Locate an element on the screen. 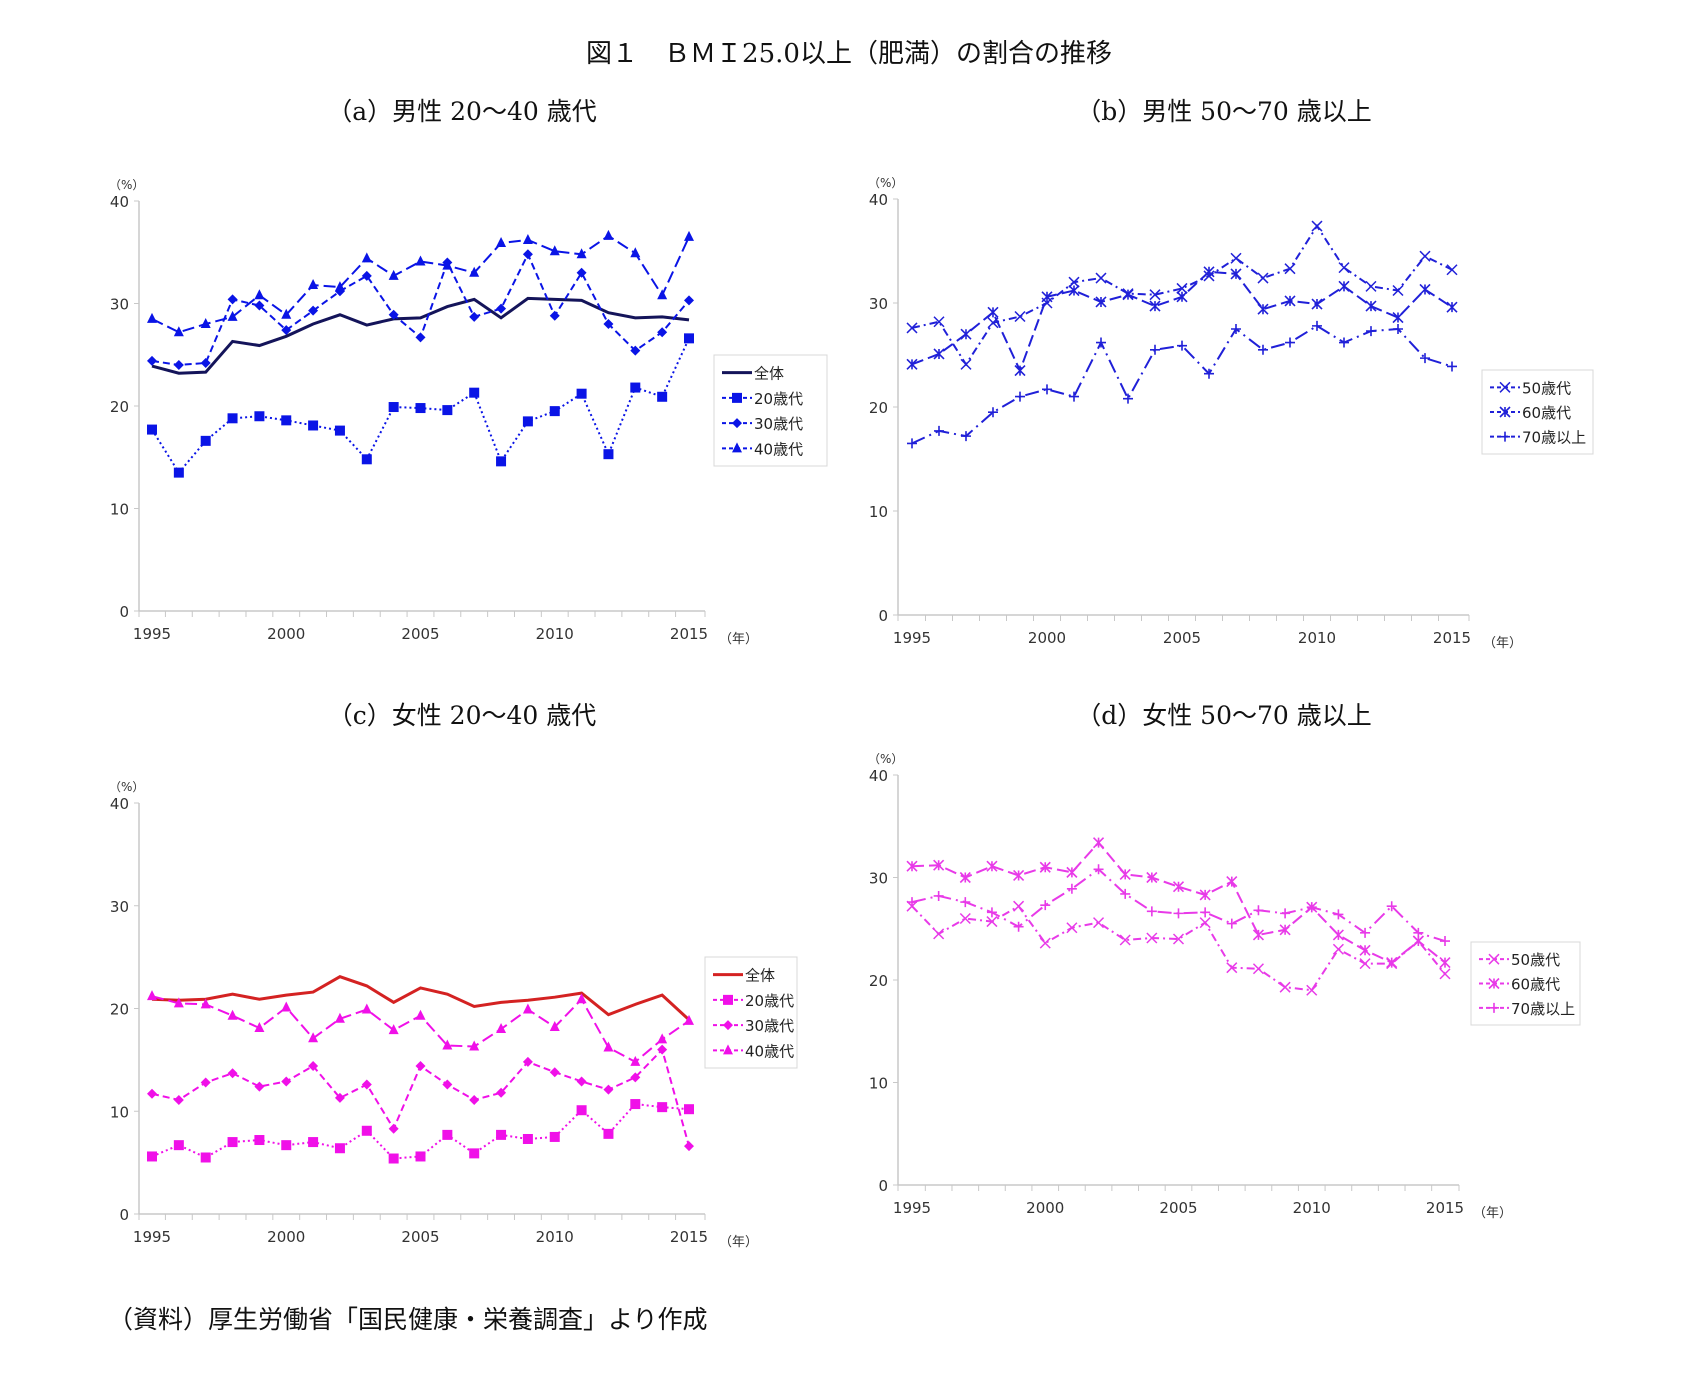  source-note: （資料）厚生労働省「国民健康・栄養調査」より作成 is located at coordinates (408, 1319).